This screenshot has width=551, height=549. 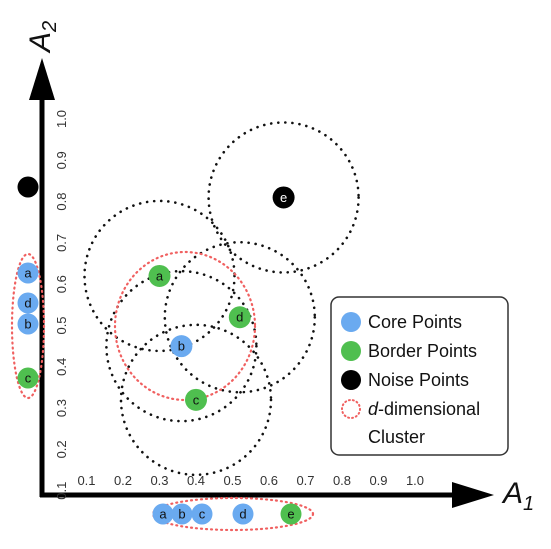 What do you see at coordinates (163, 514) in the screenshot?
I see `x-projection-label-a: a` at bounding box center [163, 514].